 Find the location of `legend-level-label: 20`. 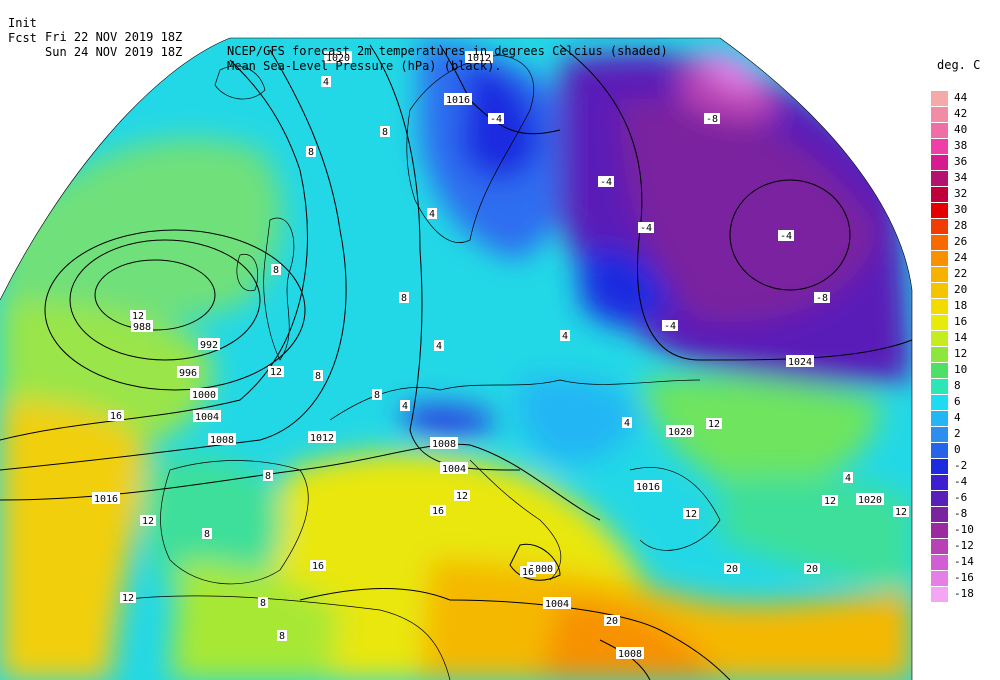

legend-level-label: 20 is located at coordinates (961, 289).